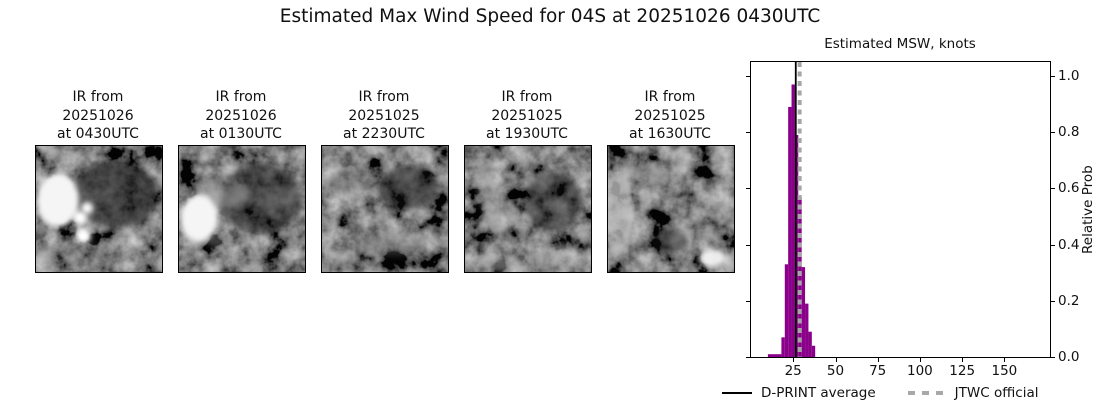 This screenshot has height=409, width=1100. I want to click on x-tick-label: 100, so click(920, 371).